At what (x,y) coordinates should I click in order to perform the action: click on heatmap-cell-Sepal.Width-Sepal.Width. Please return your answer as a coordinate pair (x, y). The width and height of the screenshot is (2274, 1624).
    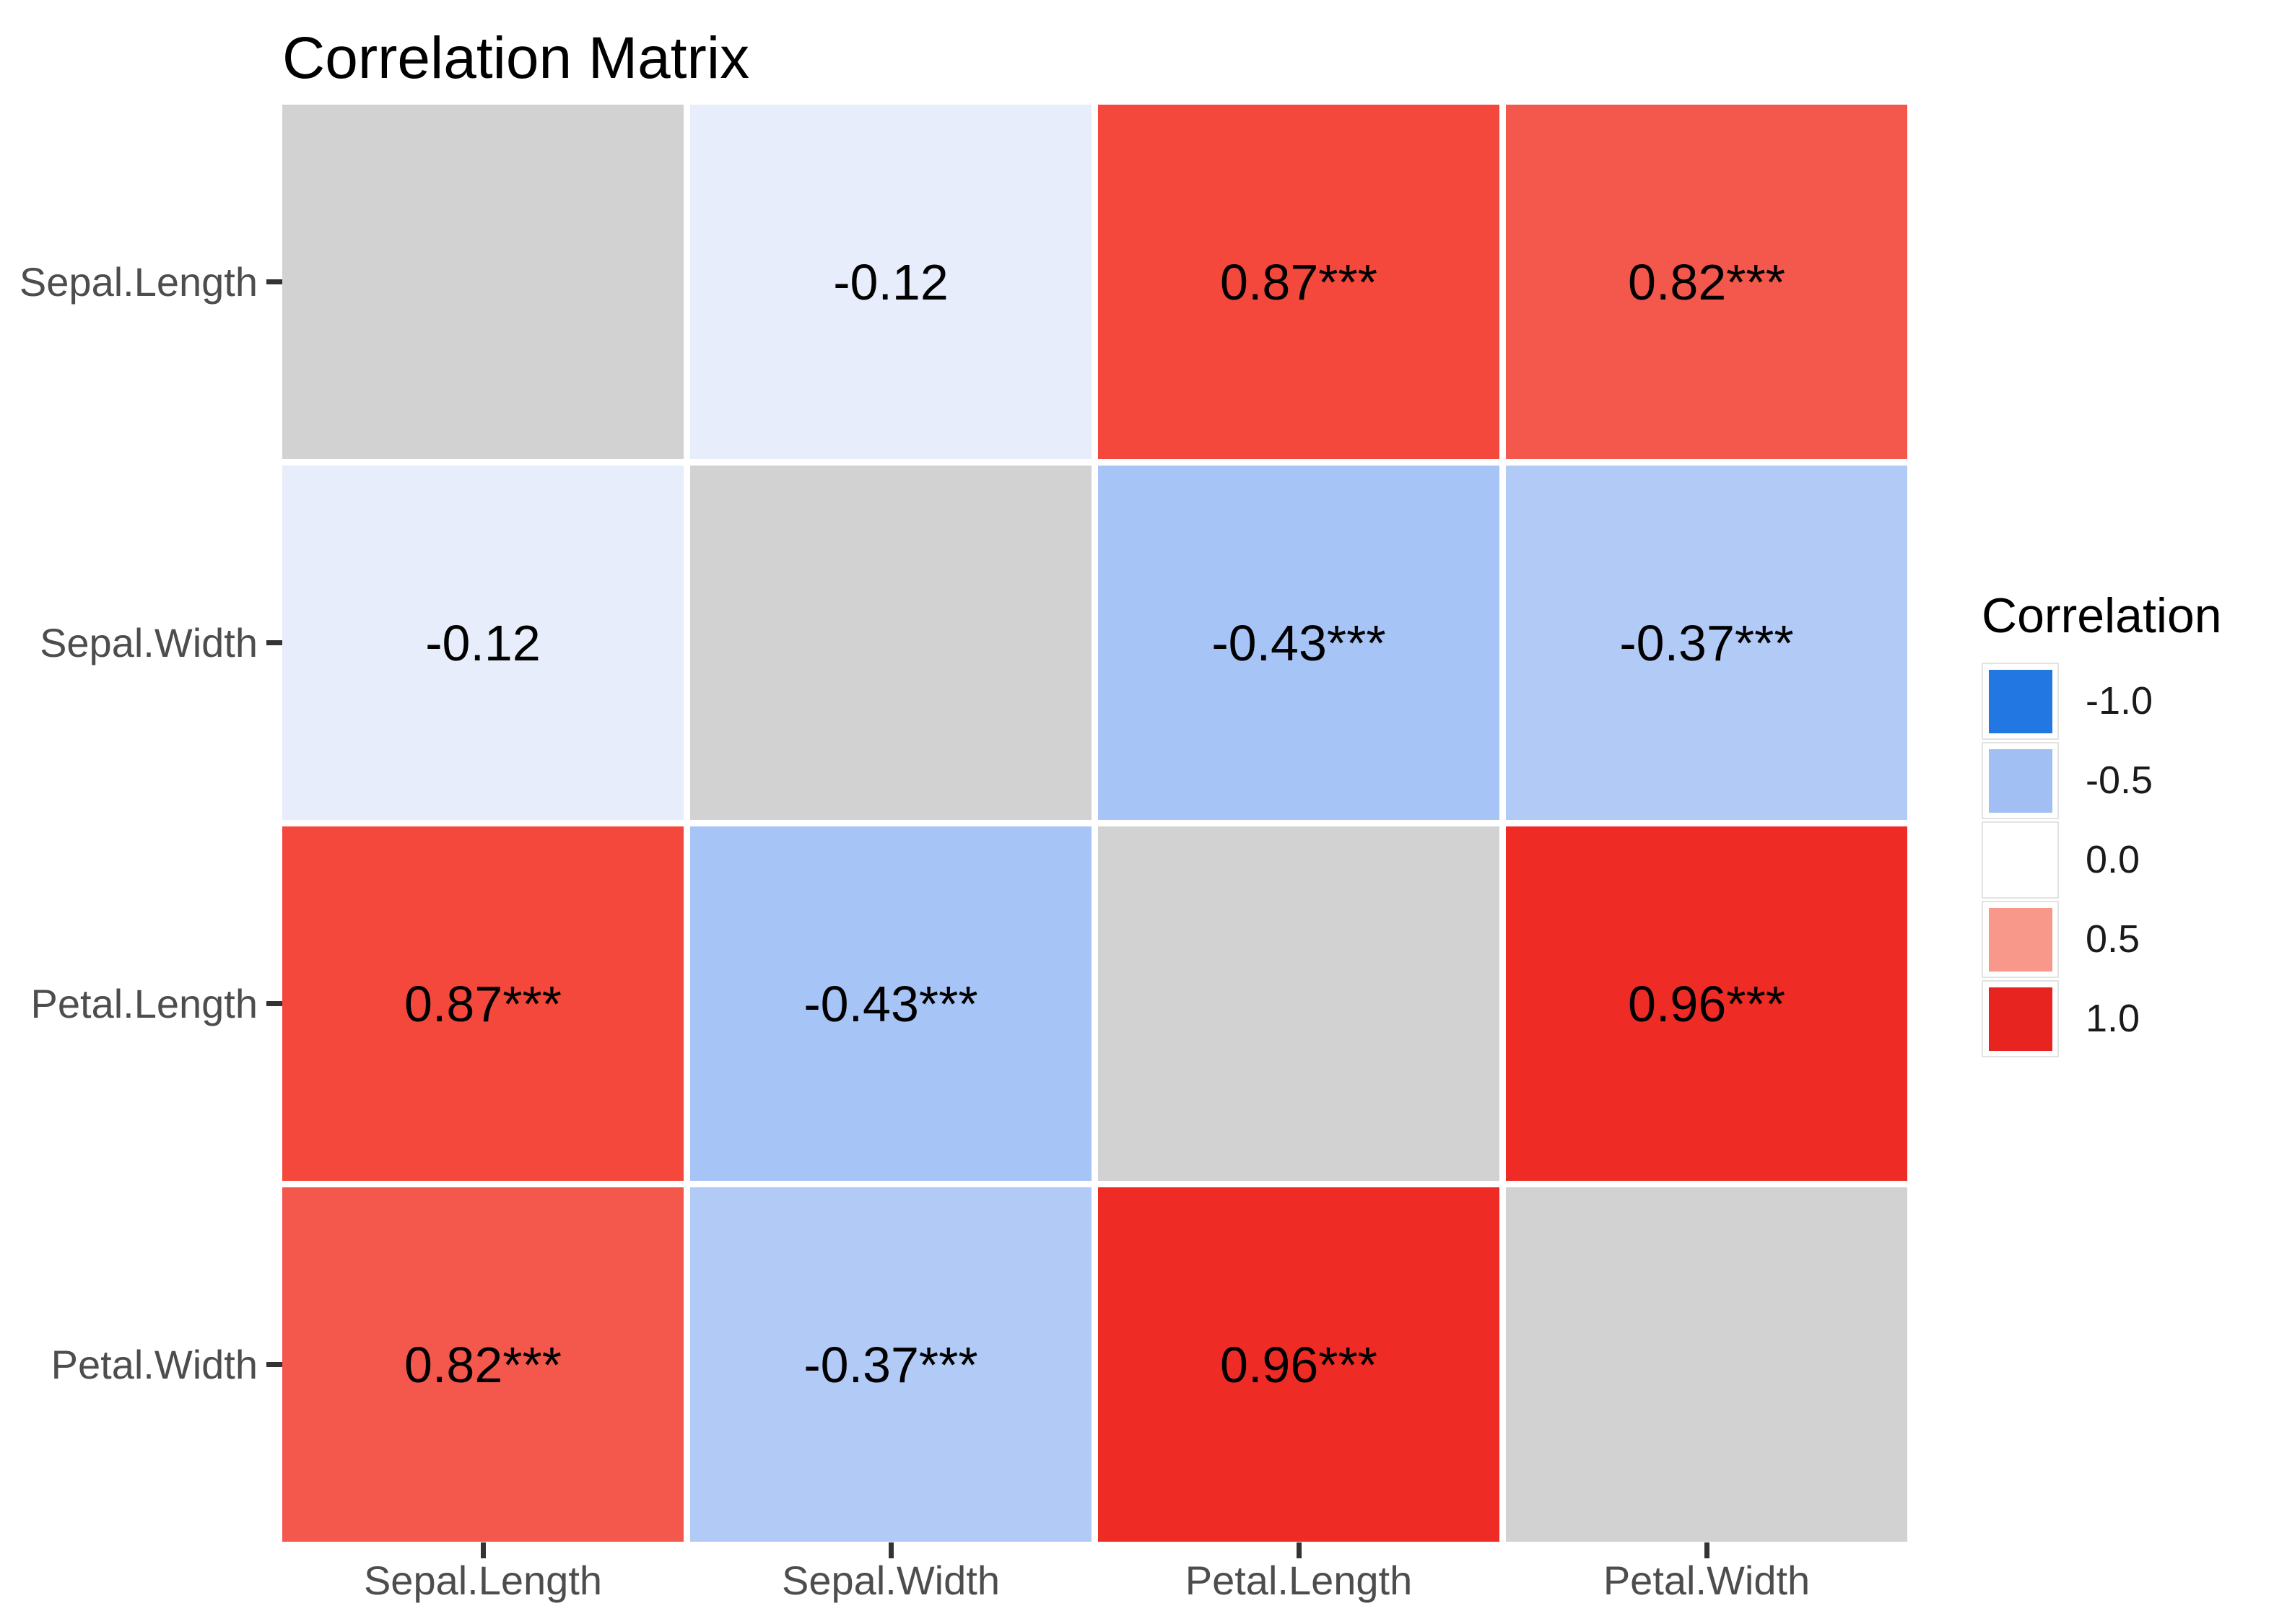
    Looking at the image, I should click on (891, 643).